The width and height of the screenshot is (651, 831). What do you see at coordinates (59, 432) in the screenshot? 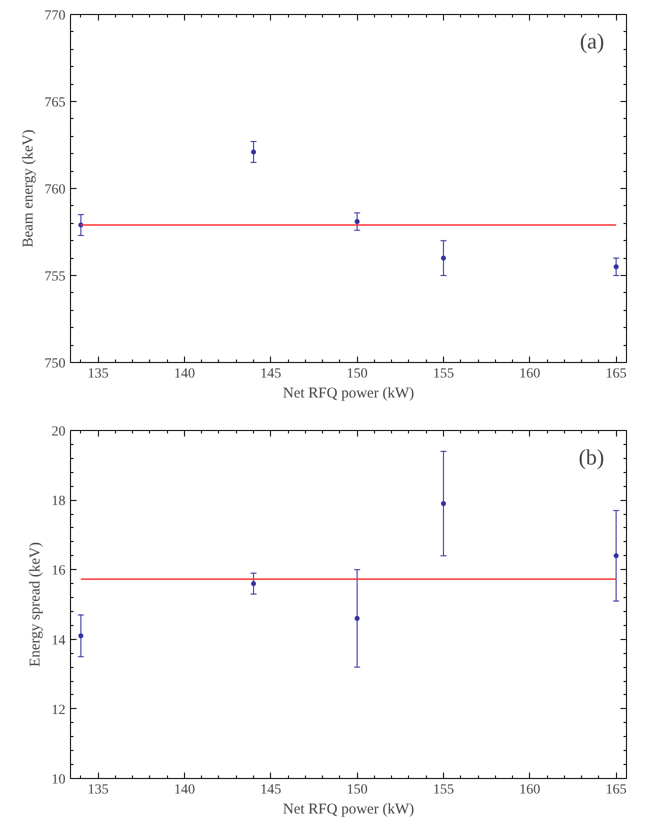
I see `y-tick-label: 20` at bounding box center [59, 432].